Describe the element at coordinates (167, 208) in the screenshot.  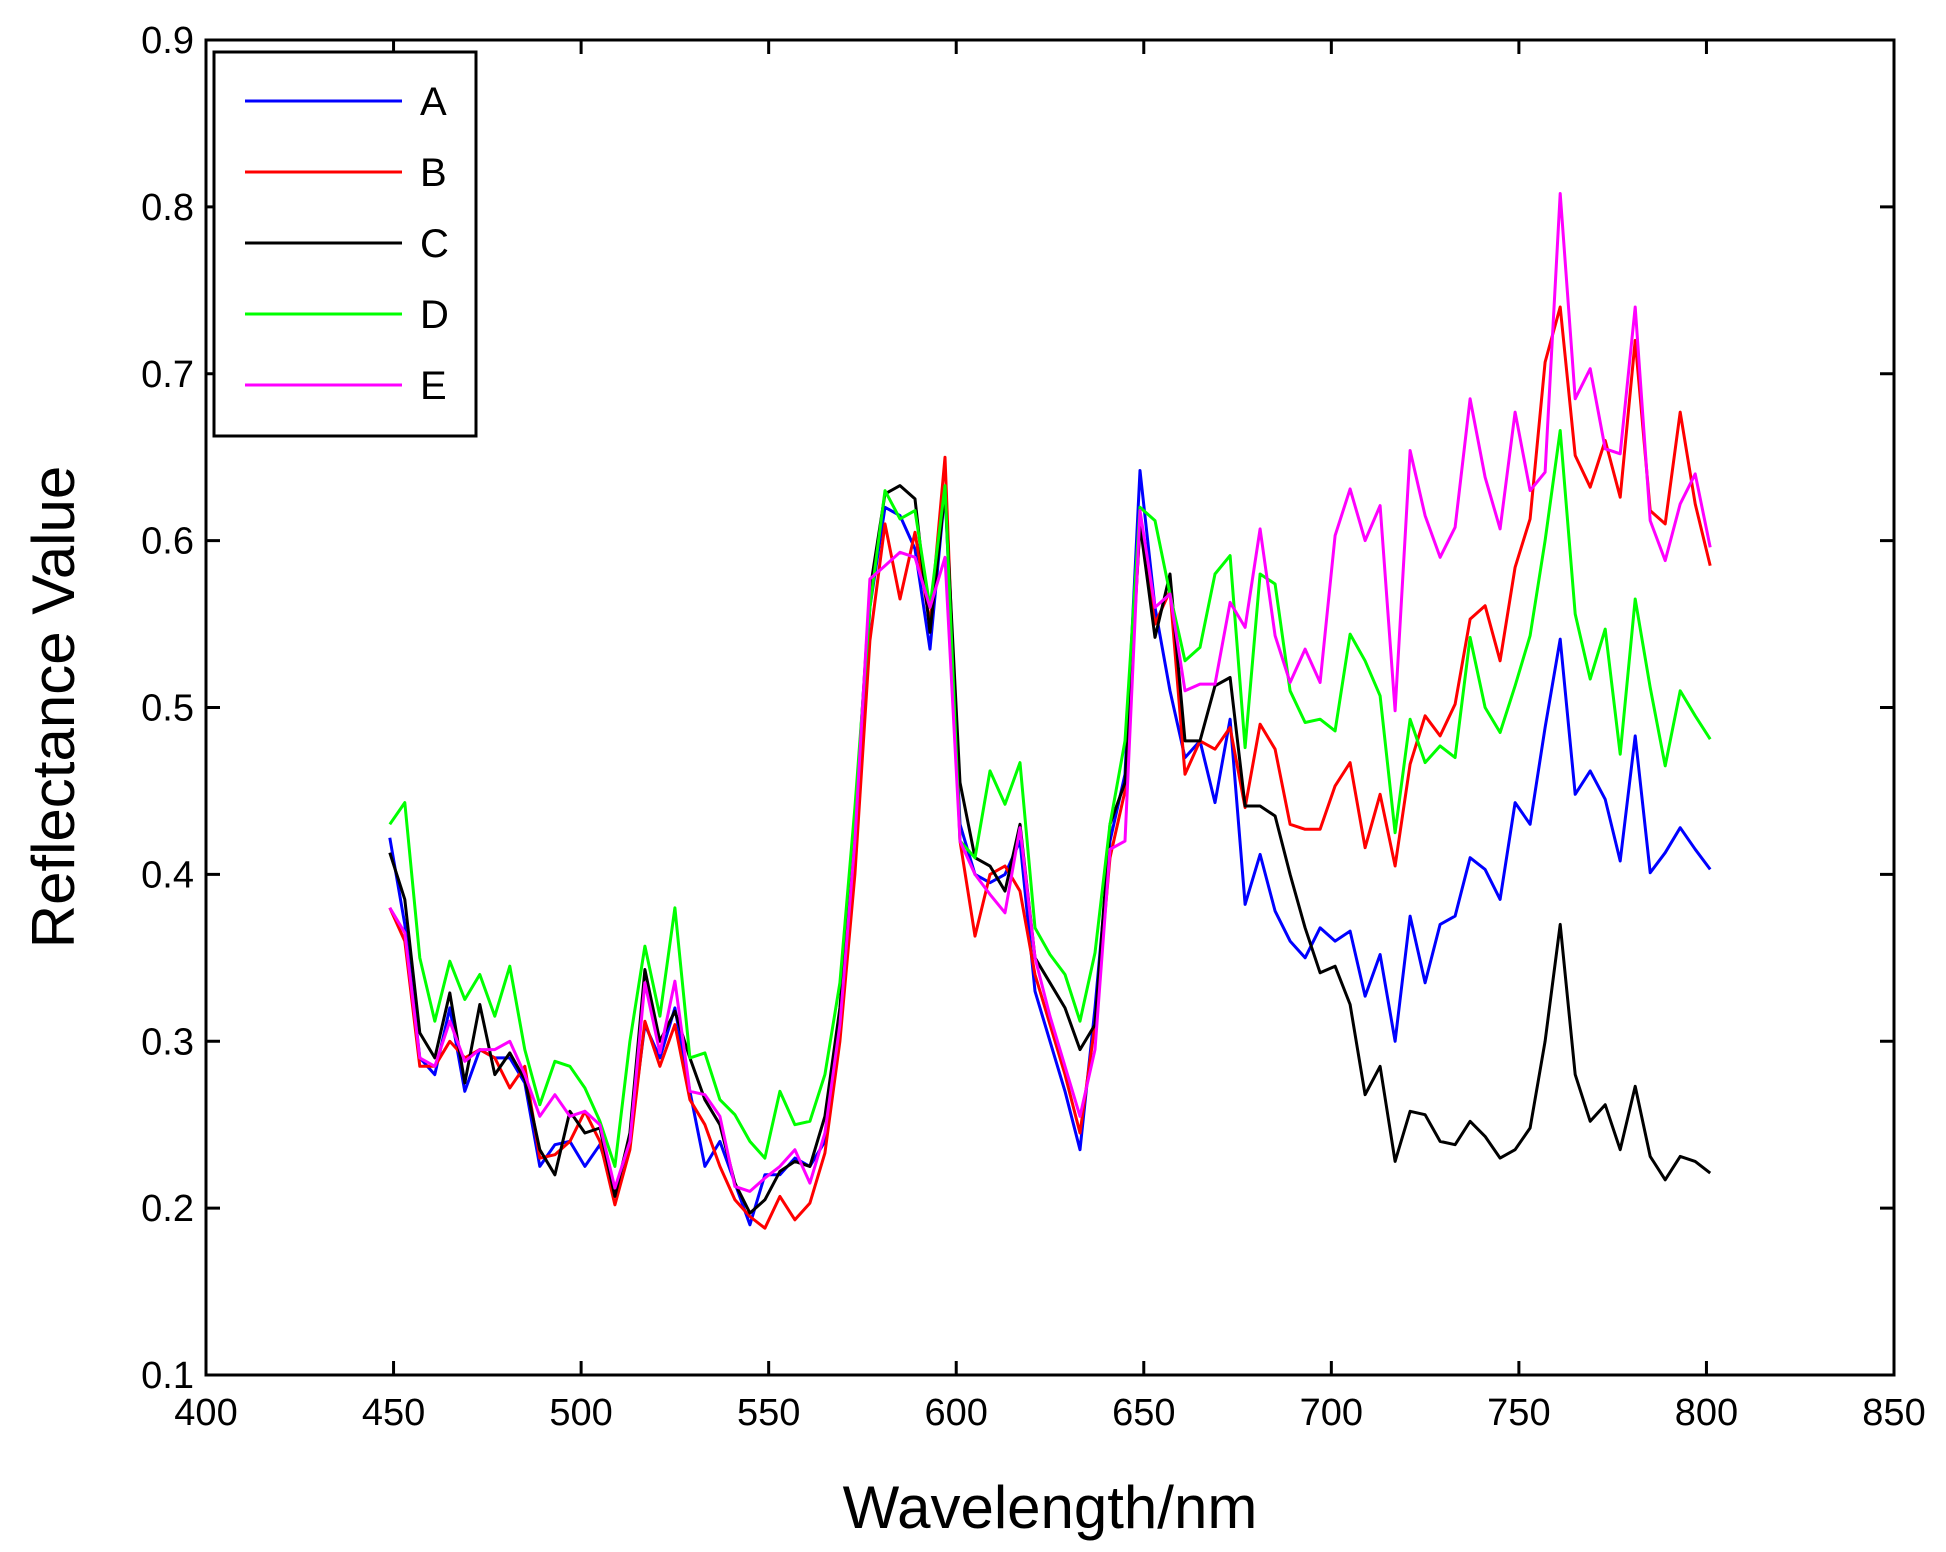
I see `y-tick-label: 0.8` at that location.